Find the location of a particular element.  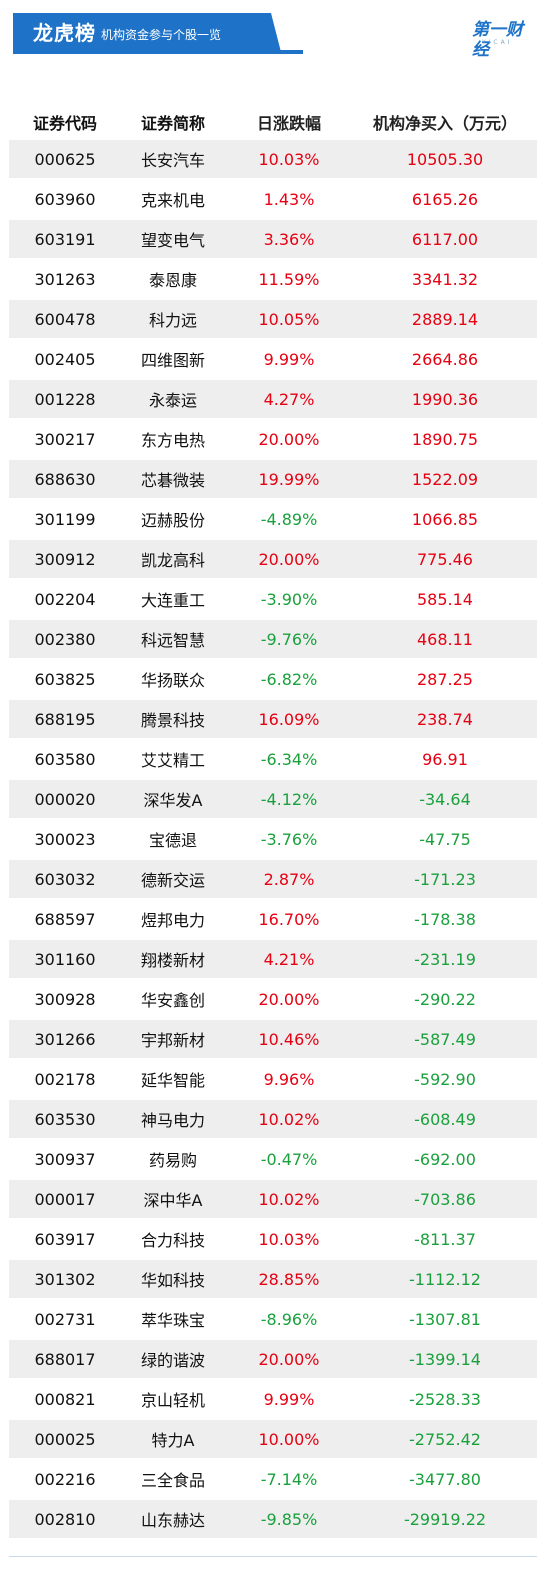

cell-name: 药易购 is located at coordinates (172, 1160).